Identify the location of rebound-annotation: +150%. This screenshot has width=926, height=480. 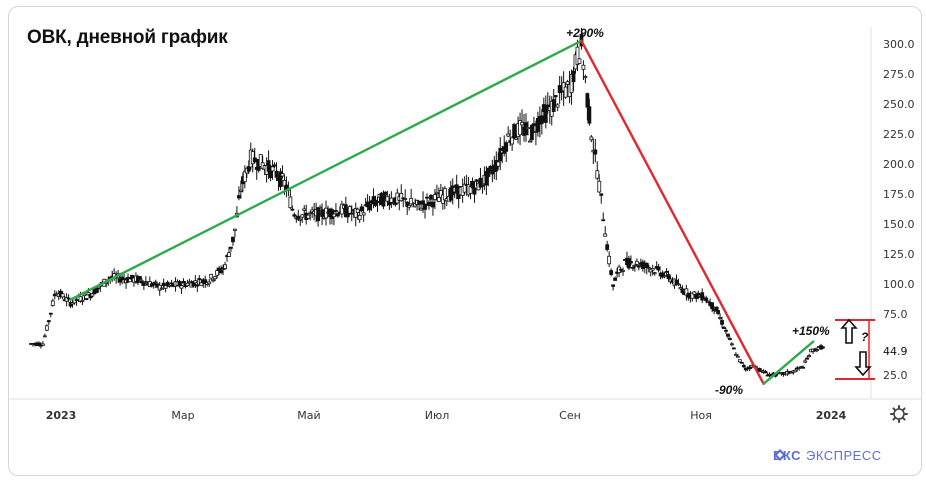
(811, 331).